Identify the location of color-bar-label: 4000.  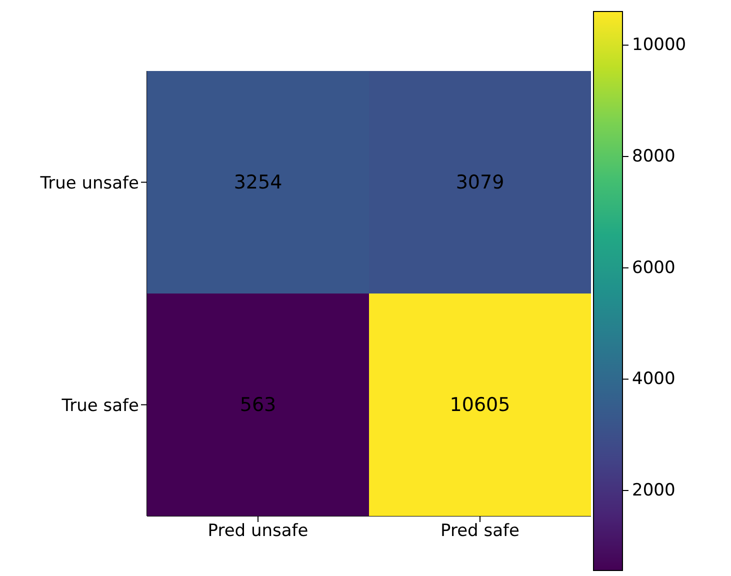
(654, 379).